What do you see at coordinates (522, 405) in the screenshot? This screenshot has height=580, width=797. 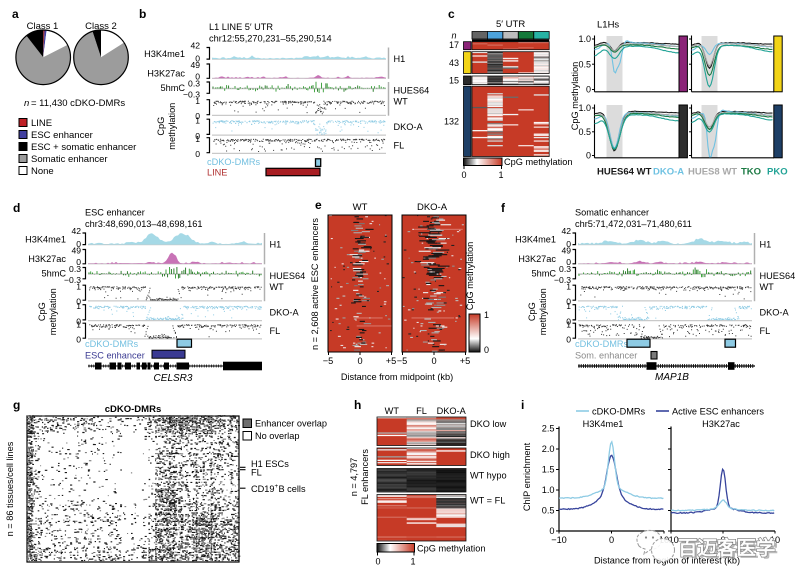 I see `svg-text: i` at bounding box center [522, 405].